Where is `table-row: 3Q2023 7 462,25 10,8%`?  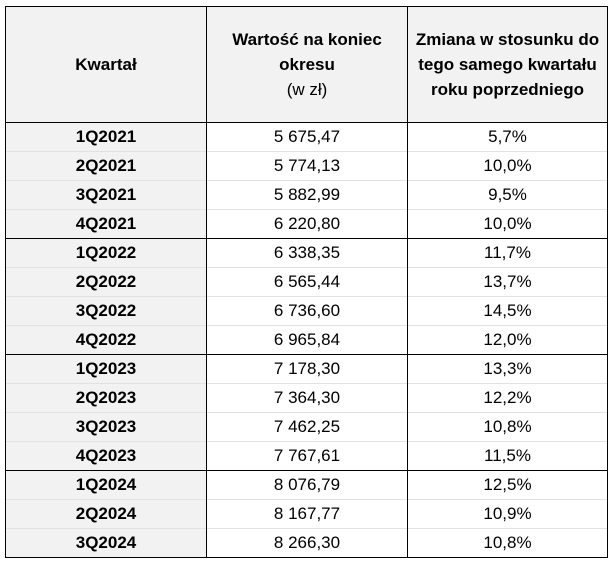 table-row: 3Q2023 7 462,25 10,8% is located at coordinates (306, 427).